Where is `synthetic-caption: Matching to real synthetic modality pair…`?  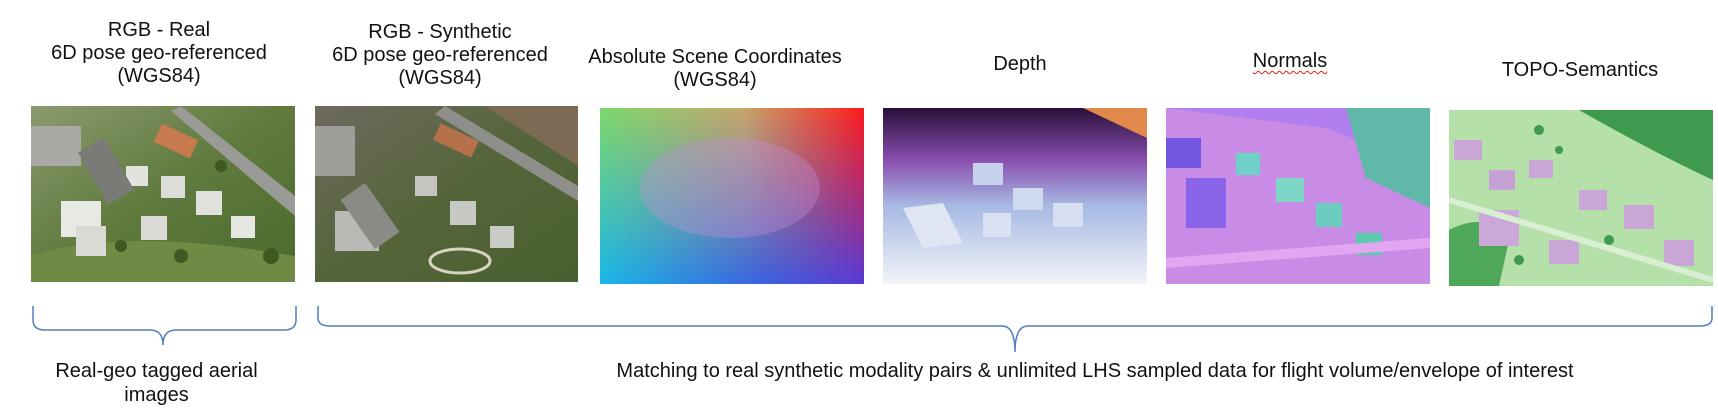 synthetic-caption: Matching to real synthetic modality pair… is located at coordinates (1095, 371).